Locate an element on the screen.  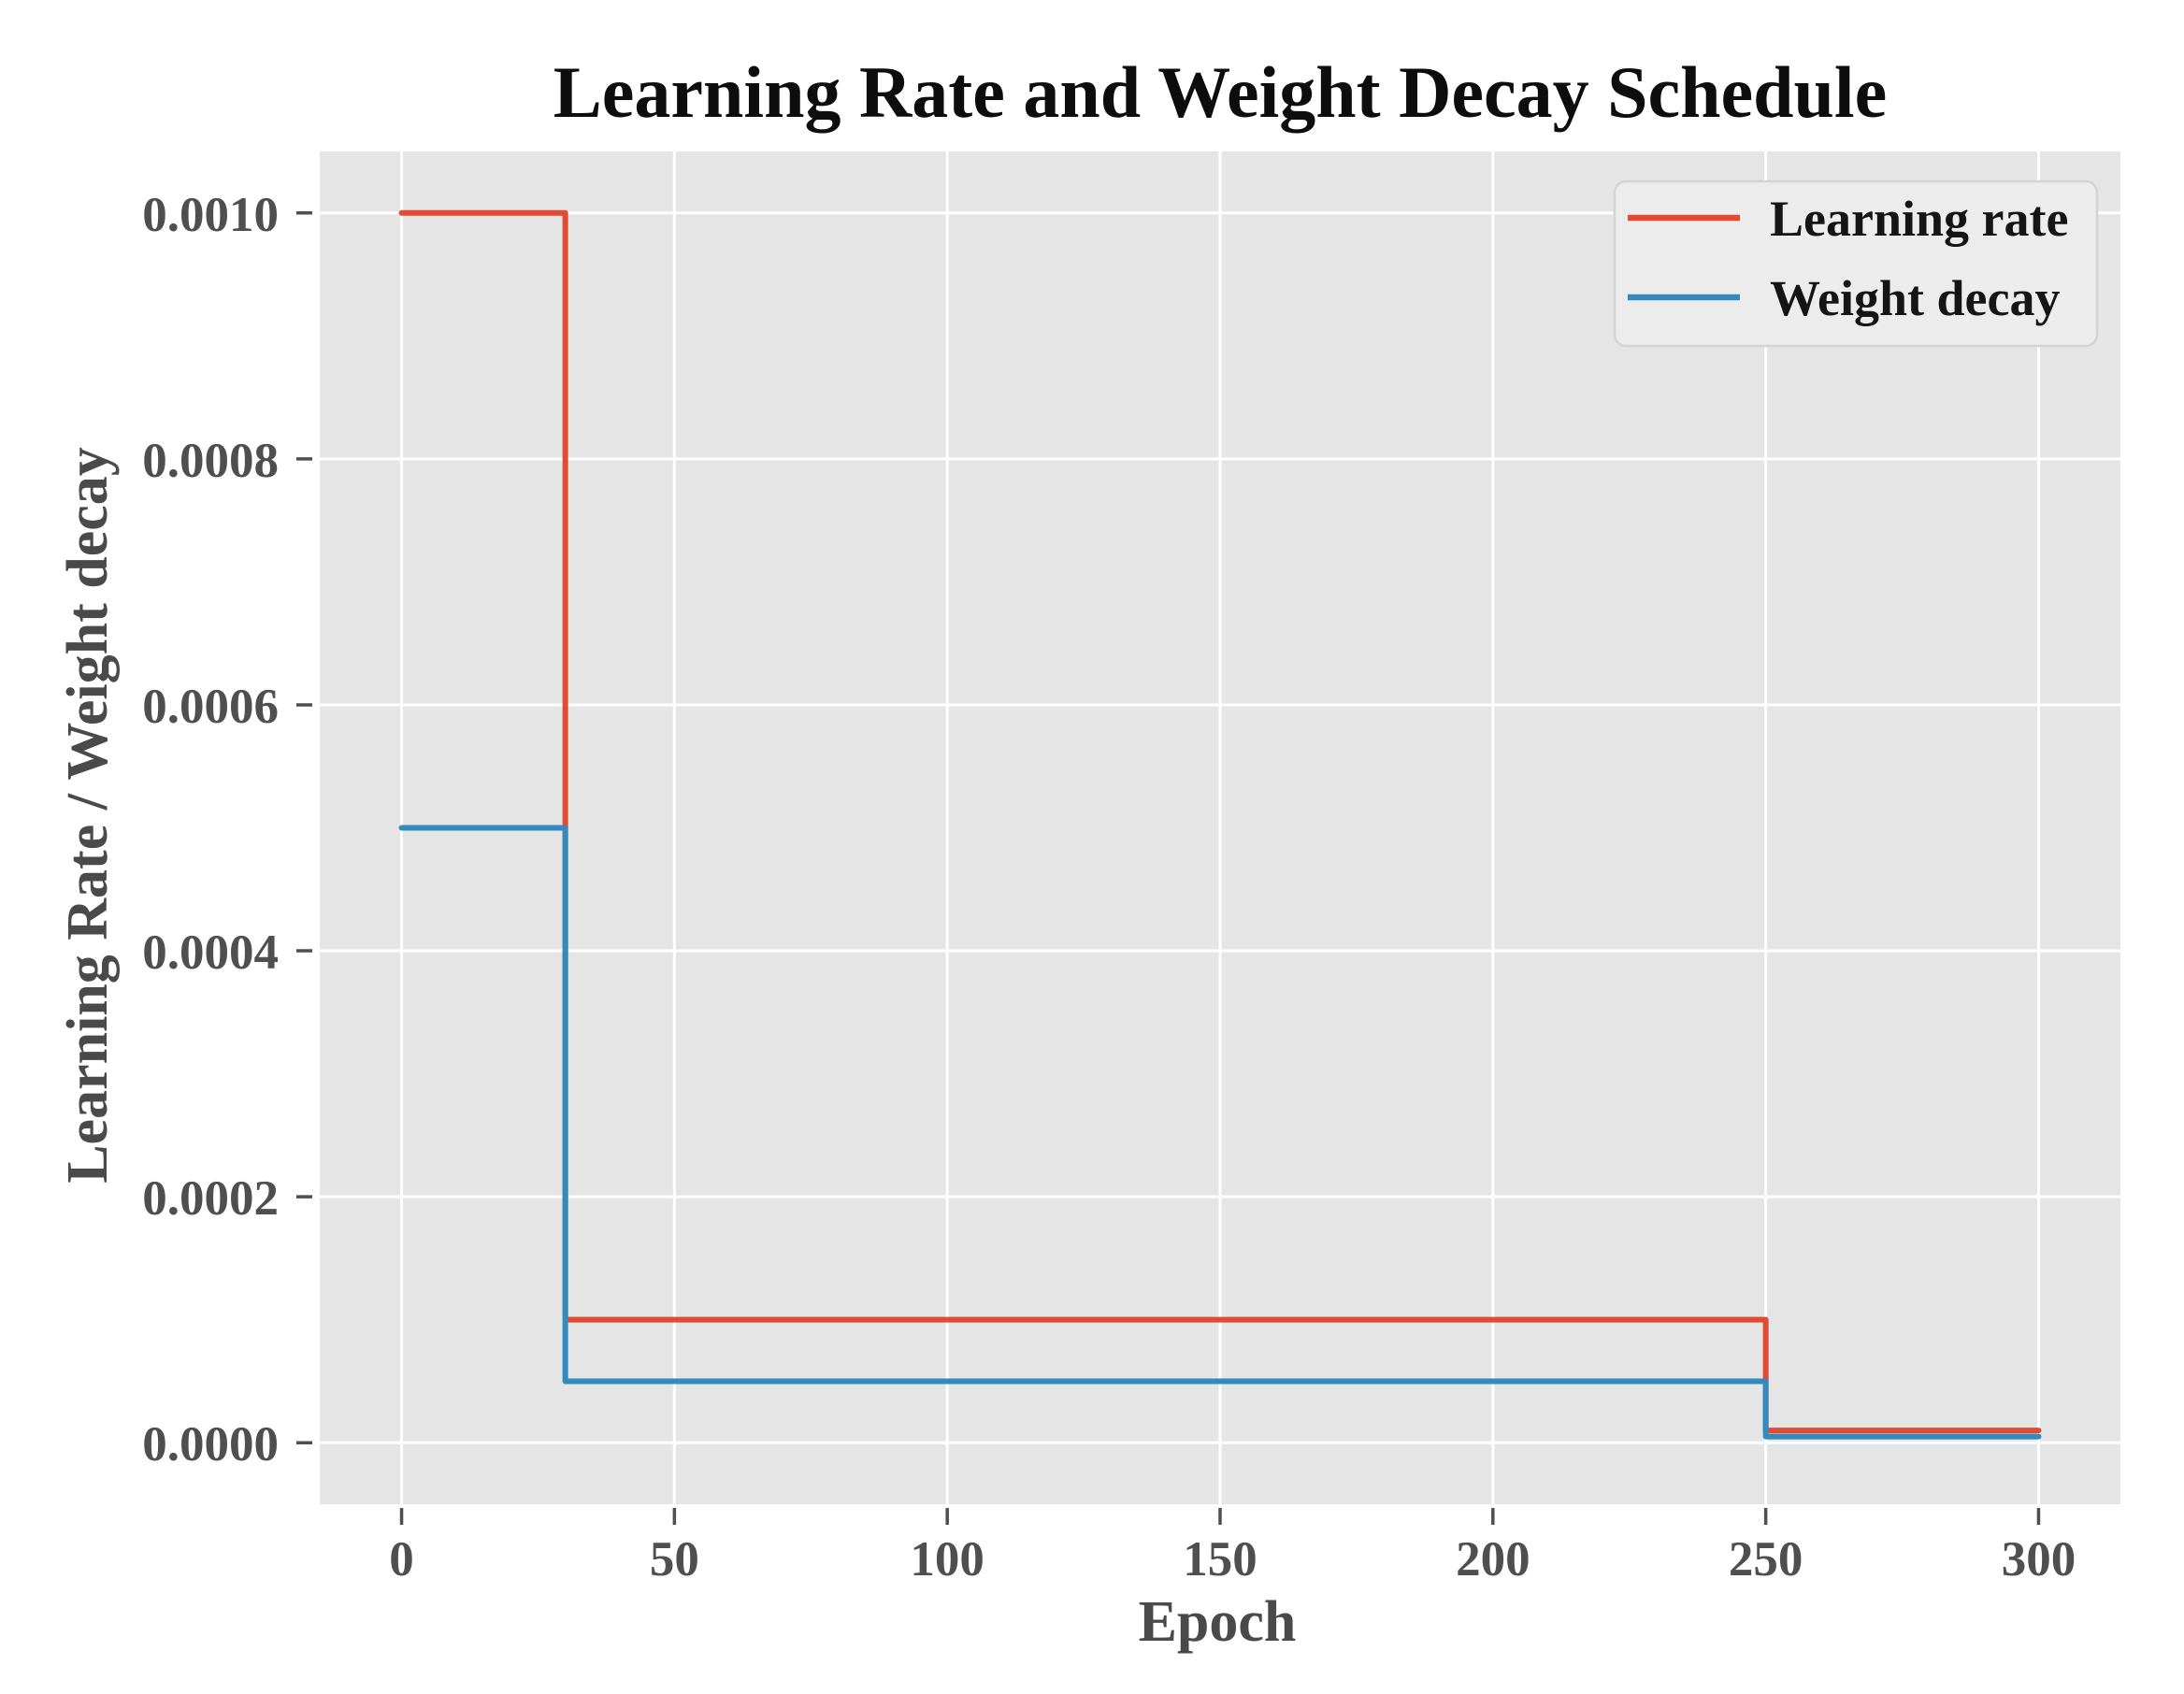
x-tick-label-300: 300 is located at coordinates (2039, 1559).